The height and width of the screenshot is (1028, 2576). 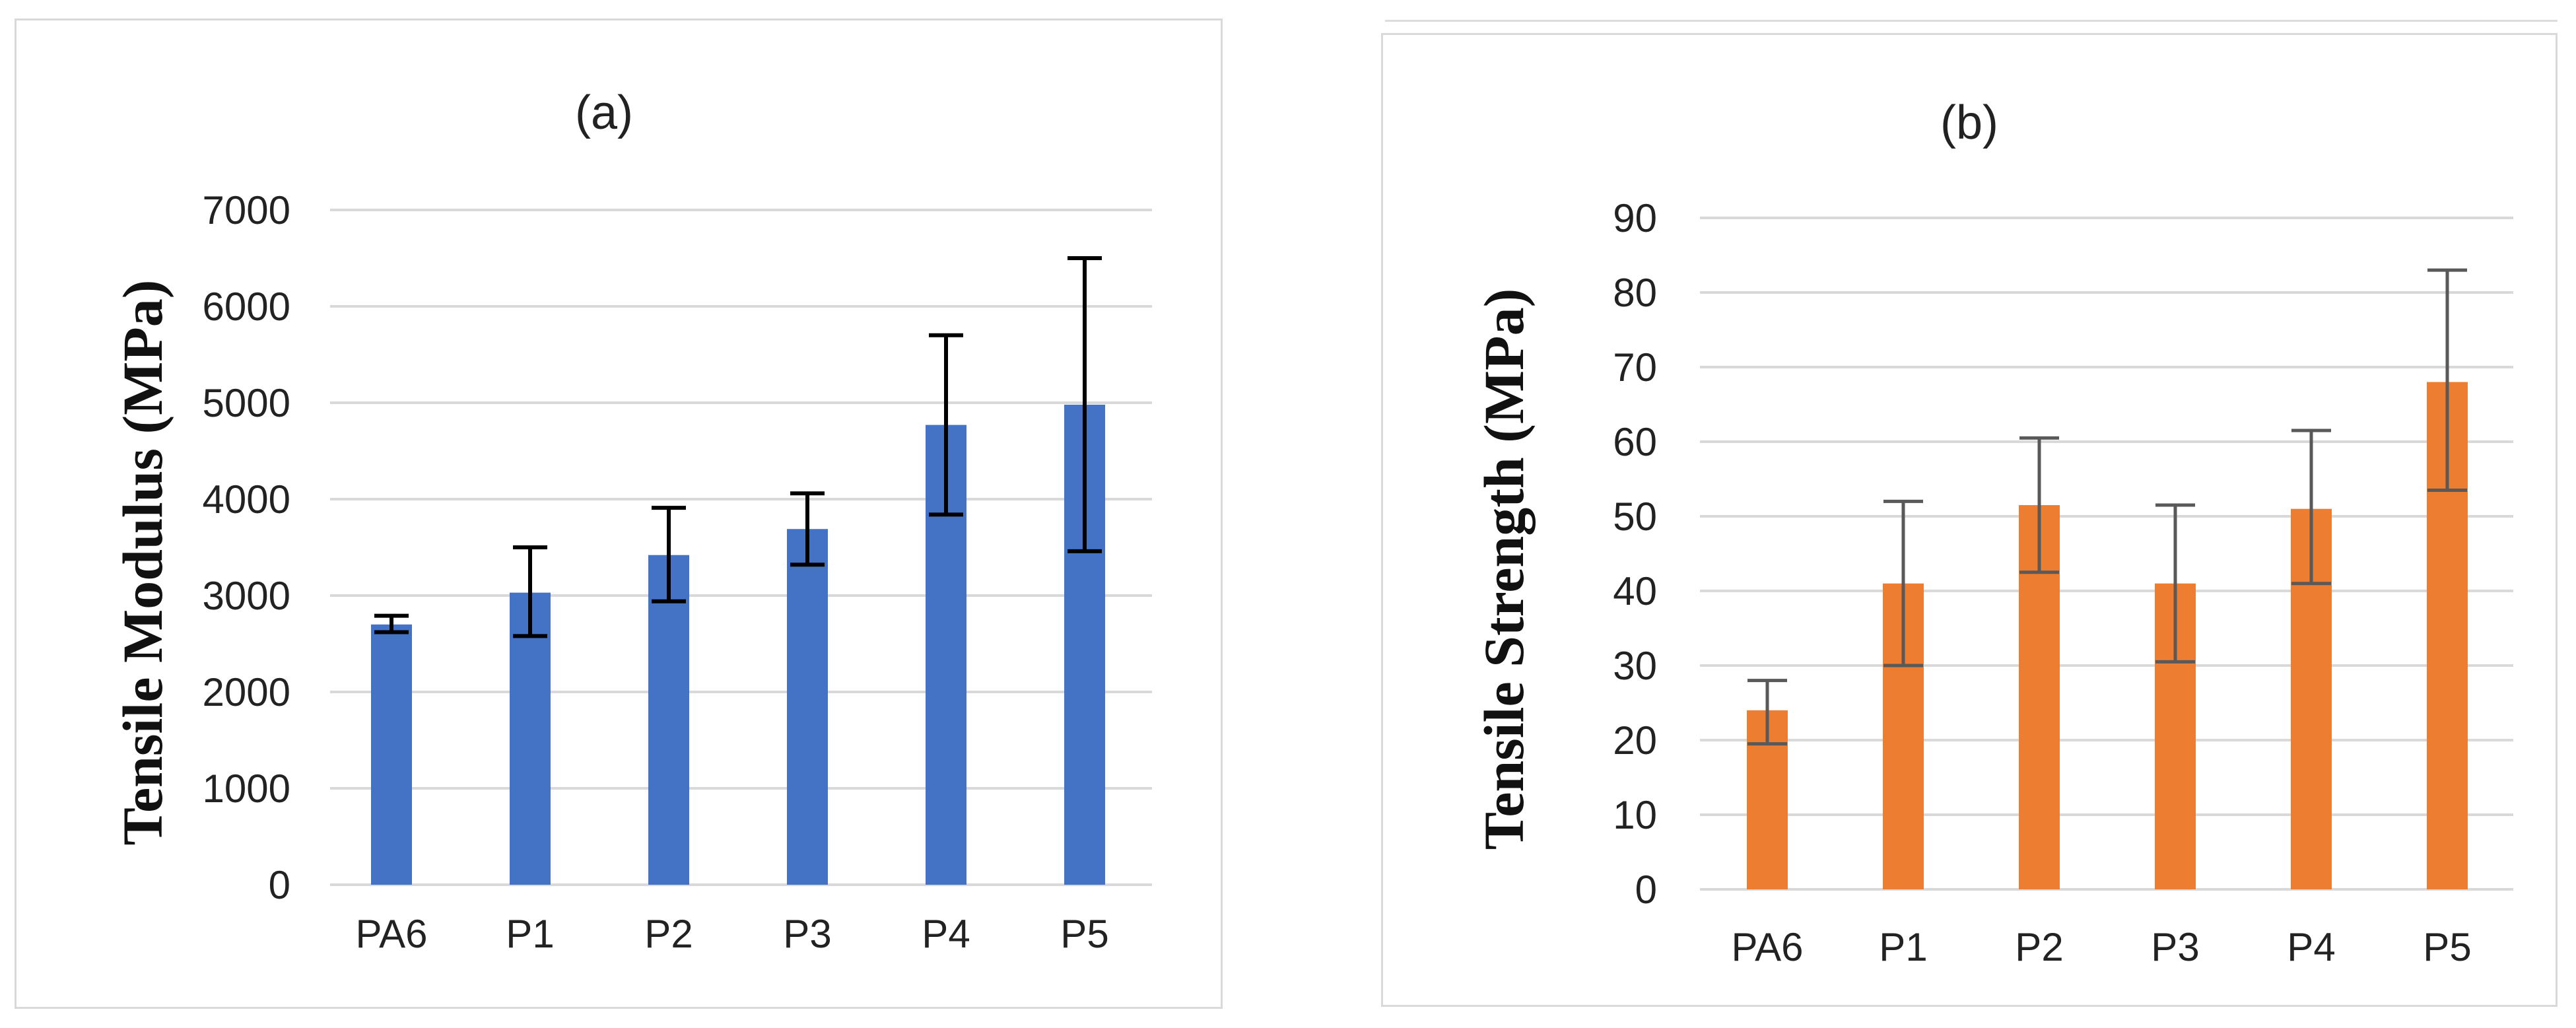 I want to click on chart-a-y-tick-label: 3000, so click(x=247, y=596).